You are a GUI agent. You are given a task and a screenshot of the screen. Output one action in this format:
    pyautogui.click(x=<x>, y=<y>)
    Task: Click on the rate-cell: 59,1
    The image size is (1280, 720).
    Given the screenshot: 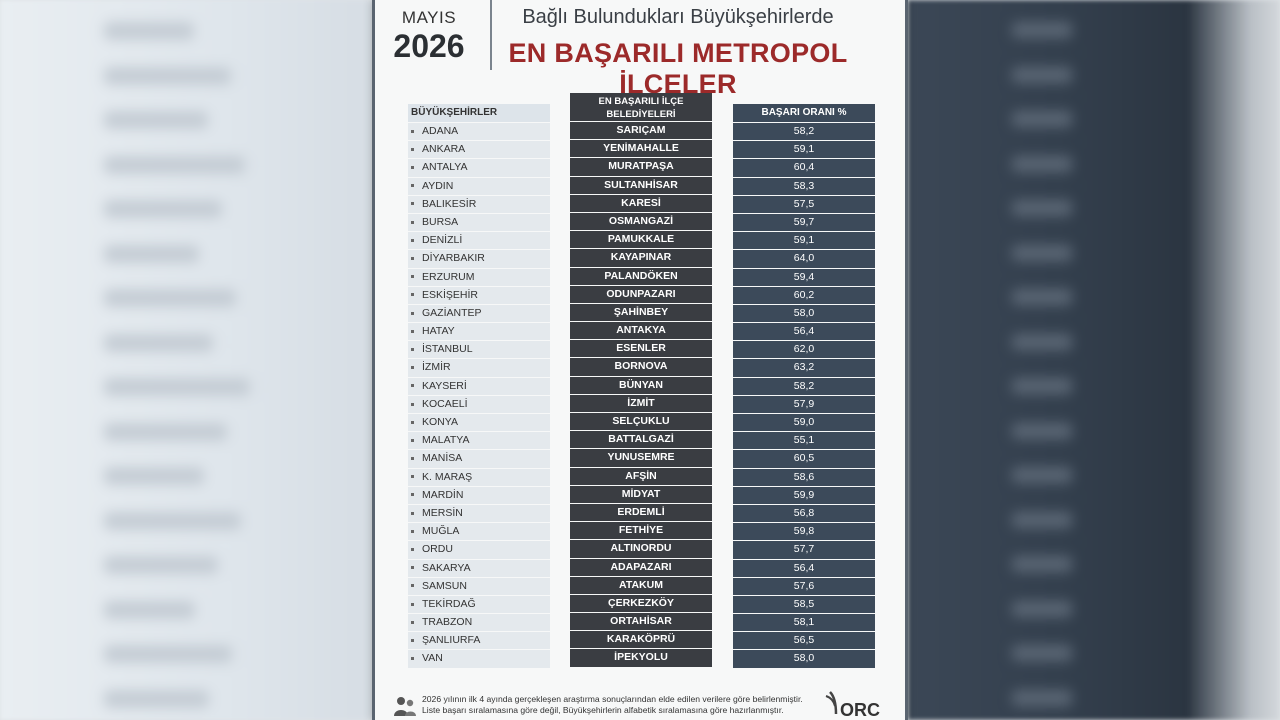 What is the action you would take?
    pyautogui.click(x=804, y=150)
    